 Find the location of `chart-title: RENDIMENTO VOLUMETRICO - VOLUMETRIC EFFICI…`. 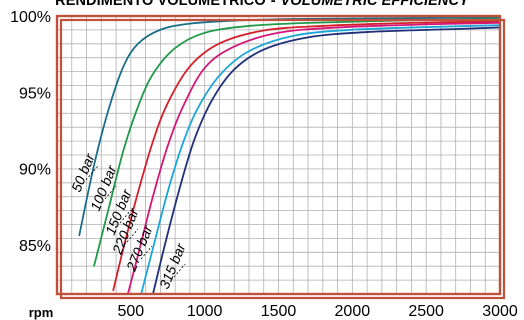

chart-title: RENDIMENTO VOLUMETRICO - VOLUMETRIC EFFICI… is located at coordinates (262, 4).